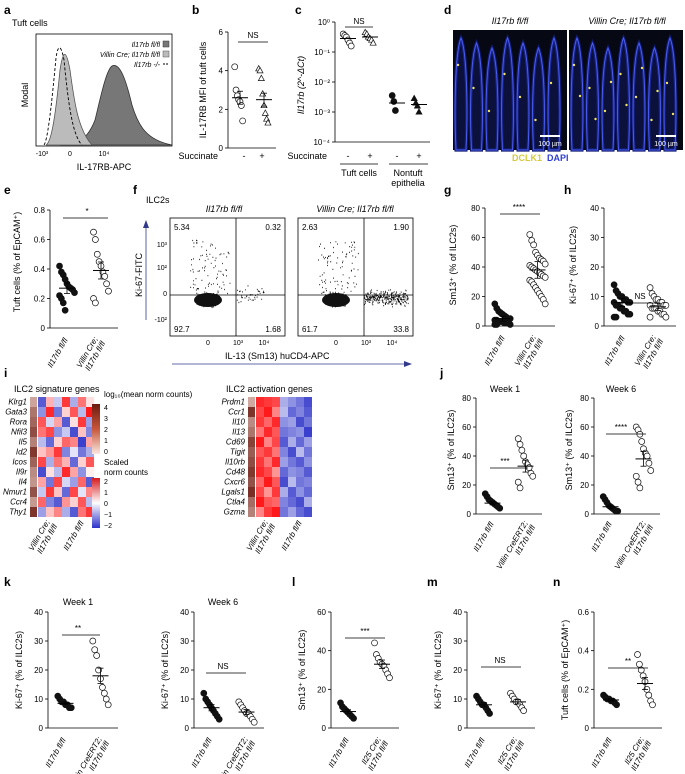 This screenshot has width=685, height=774. What do you see at coordinates (244, 156) in the screenshot?
I see `panel-b-xcat-0: -` at bounding box center [244, 156].